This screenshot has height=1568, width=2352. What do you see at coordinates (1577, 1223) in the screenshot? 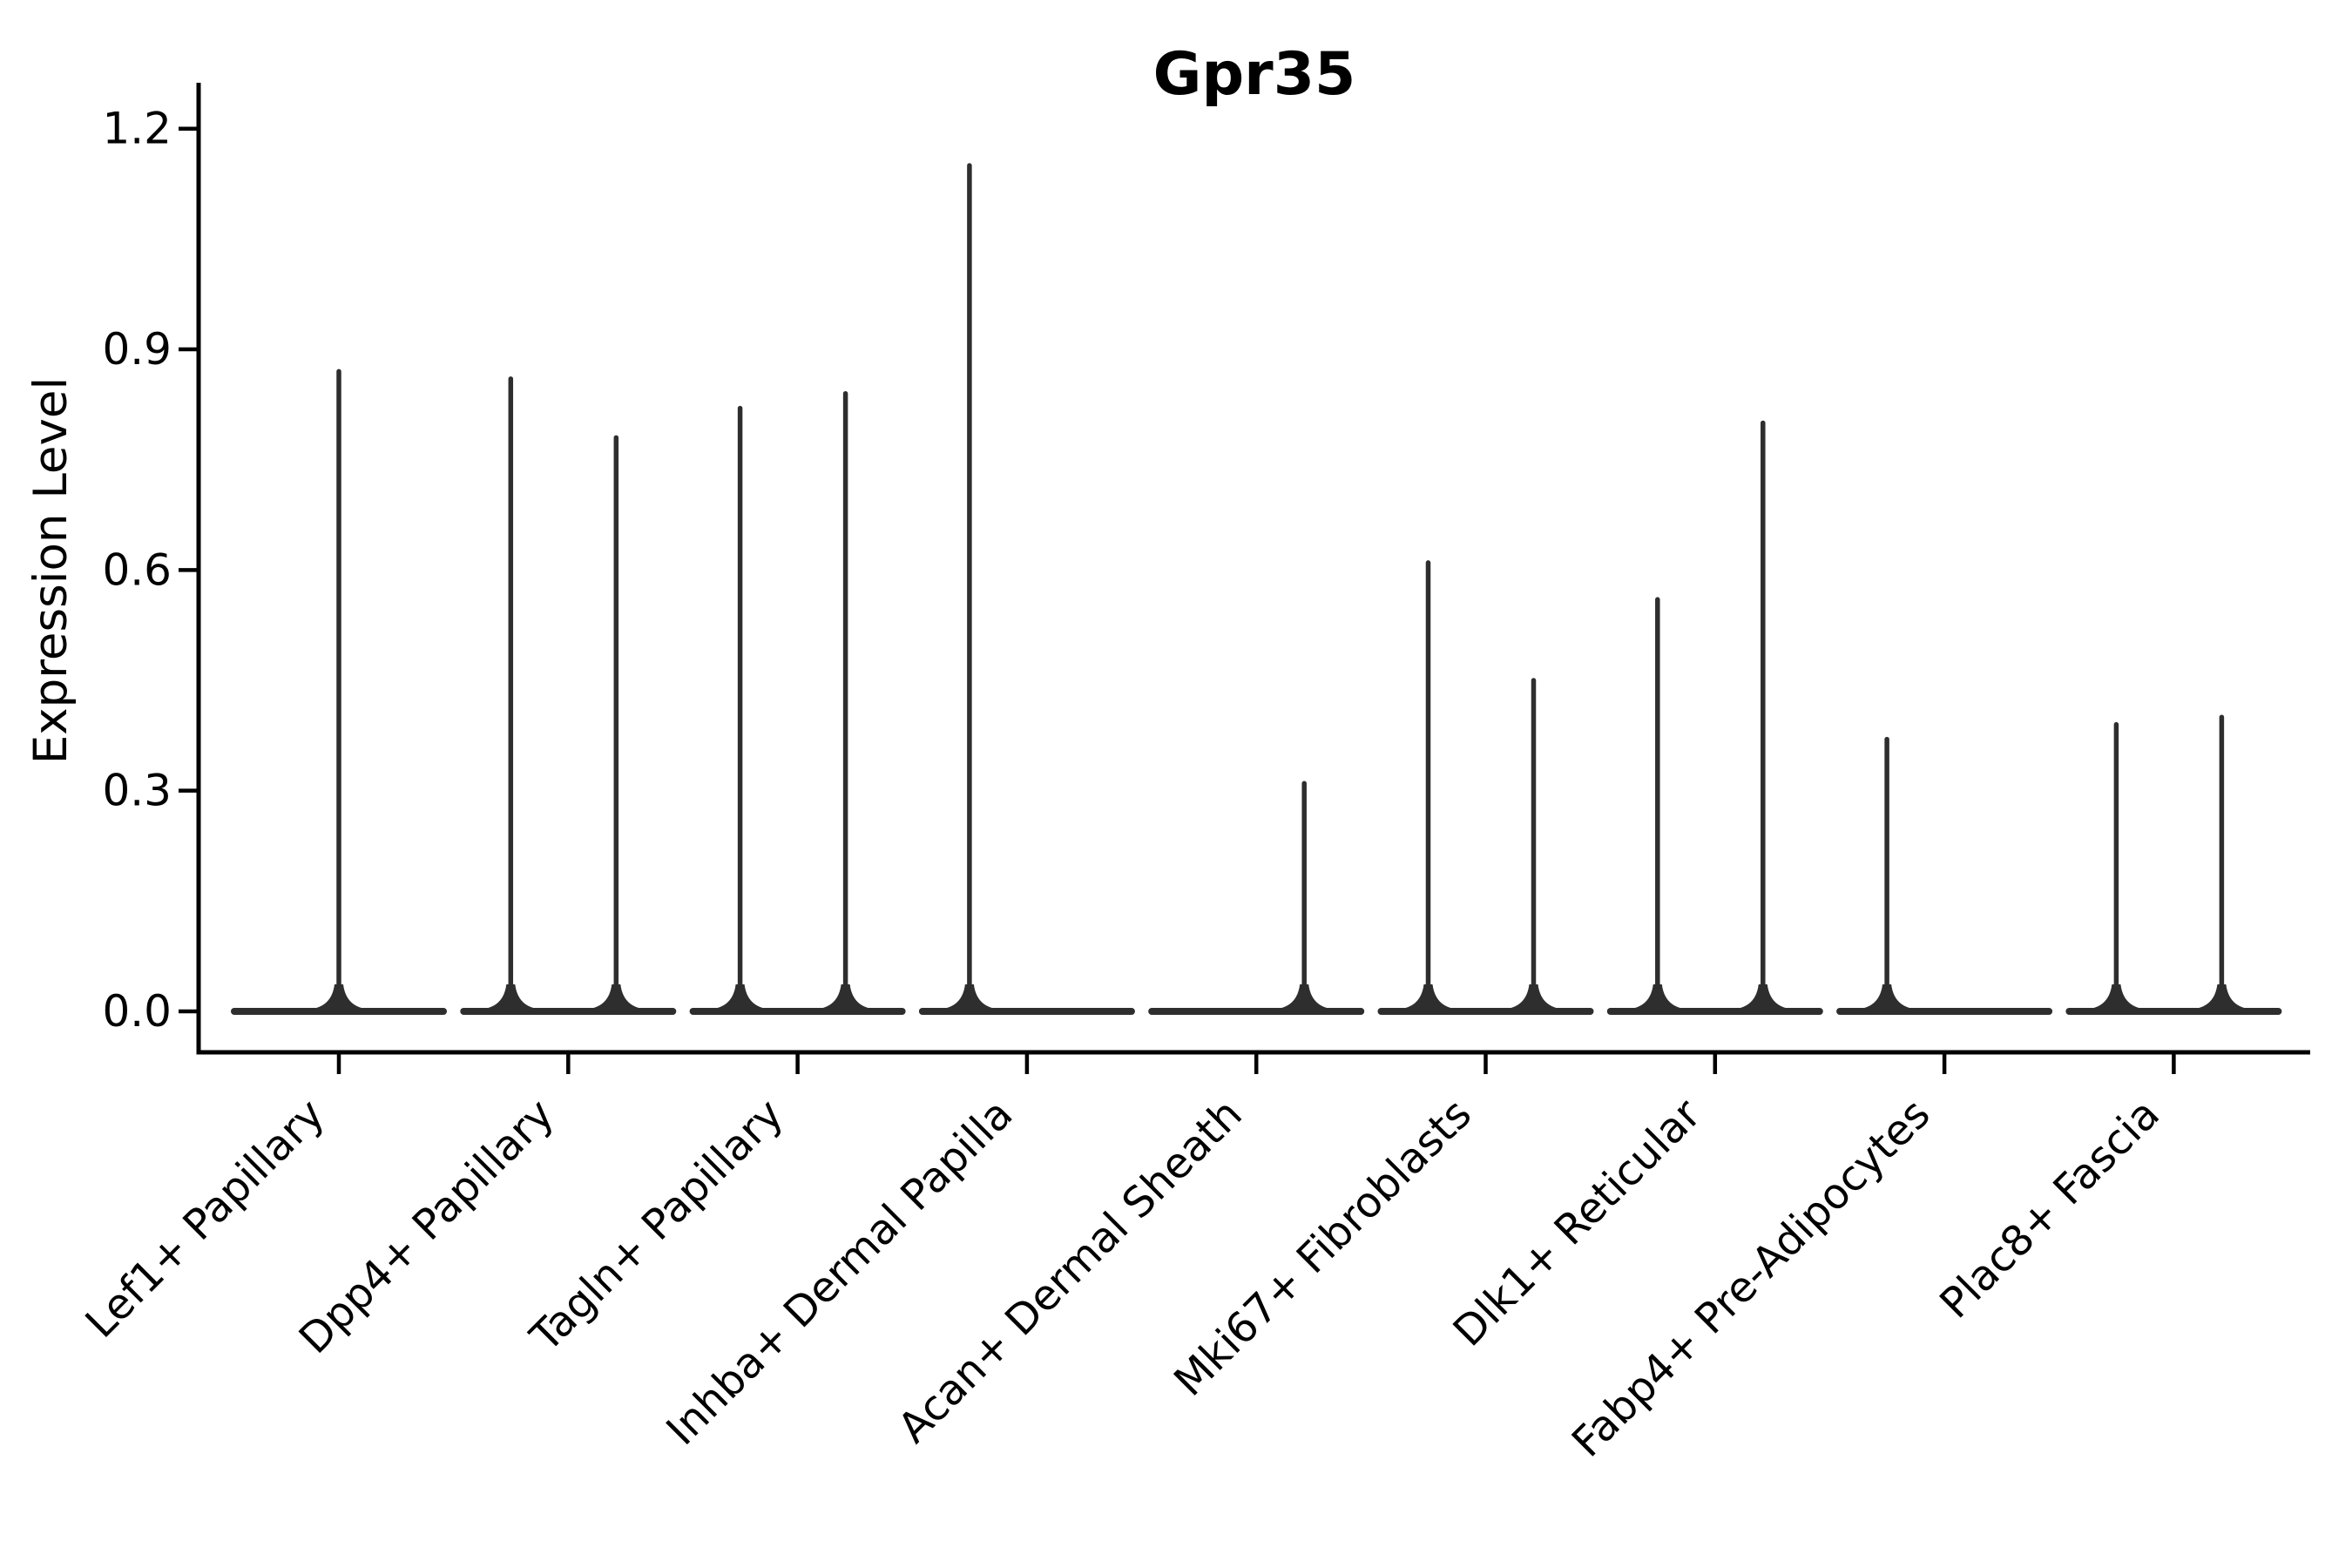
I see `x-tick-label-6: Dlk1+ Reticular` at bounding box center [1577, 1223].